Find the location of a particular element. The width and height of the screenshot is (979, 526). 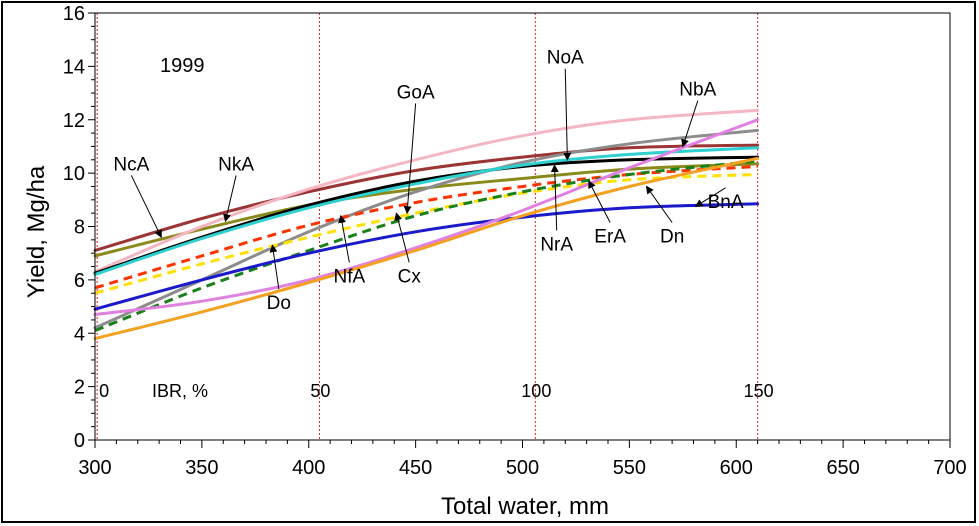

annotation-arrow-dn is located at coordinates (659, 204).